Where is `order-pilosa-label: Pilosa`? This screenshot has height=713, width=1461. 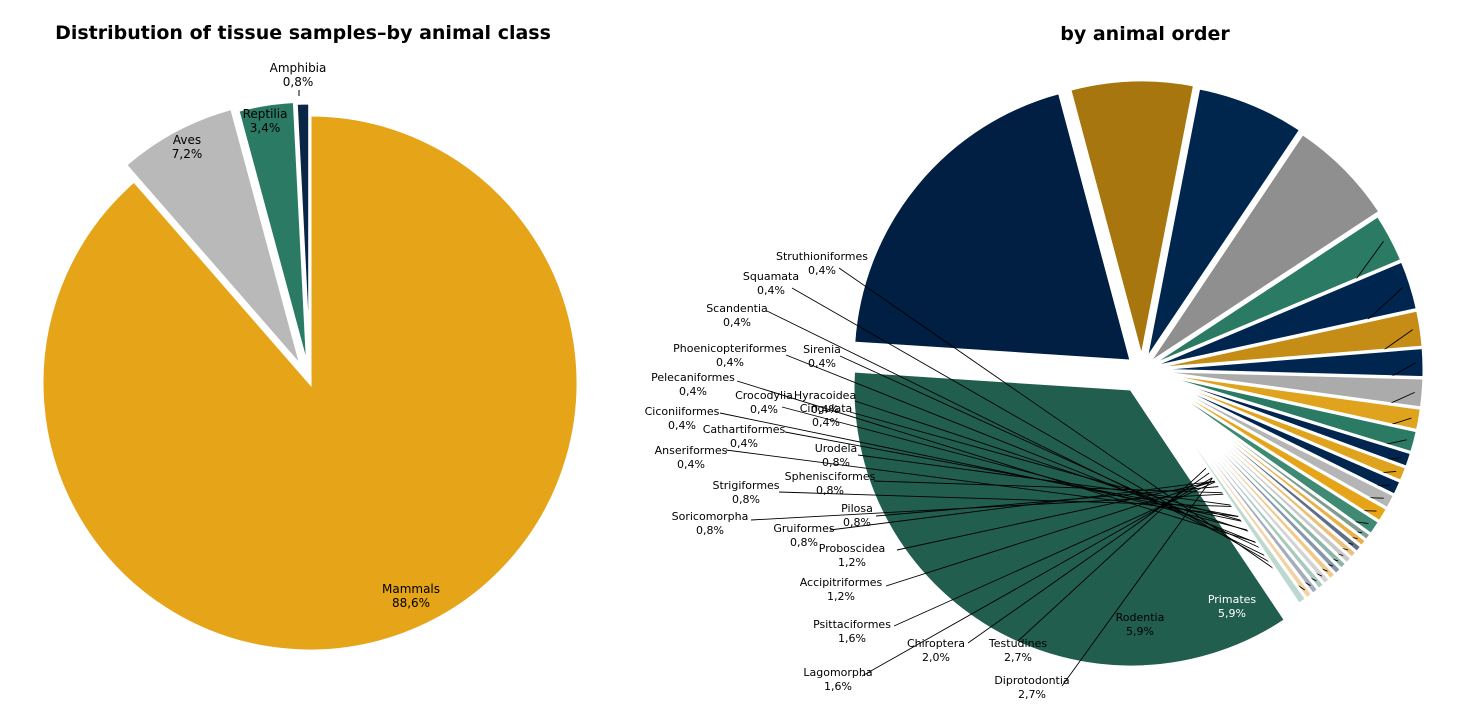
order-pilosa-label: Pilosa is located at coordinates (857, 508).